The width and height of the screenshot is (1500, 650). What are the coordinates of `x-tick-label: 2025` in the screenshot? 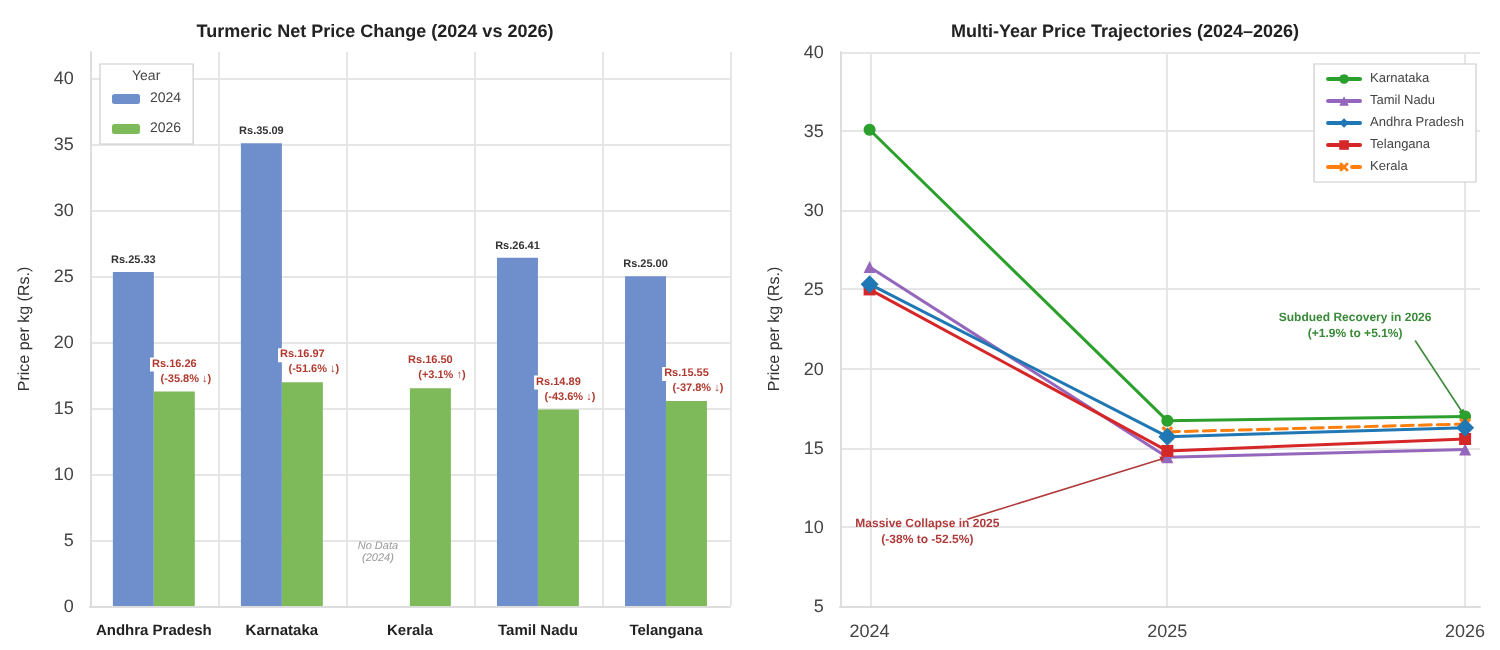 It's located at (1167, 631).